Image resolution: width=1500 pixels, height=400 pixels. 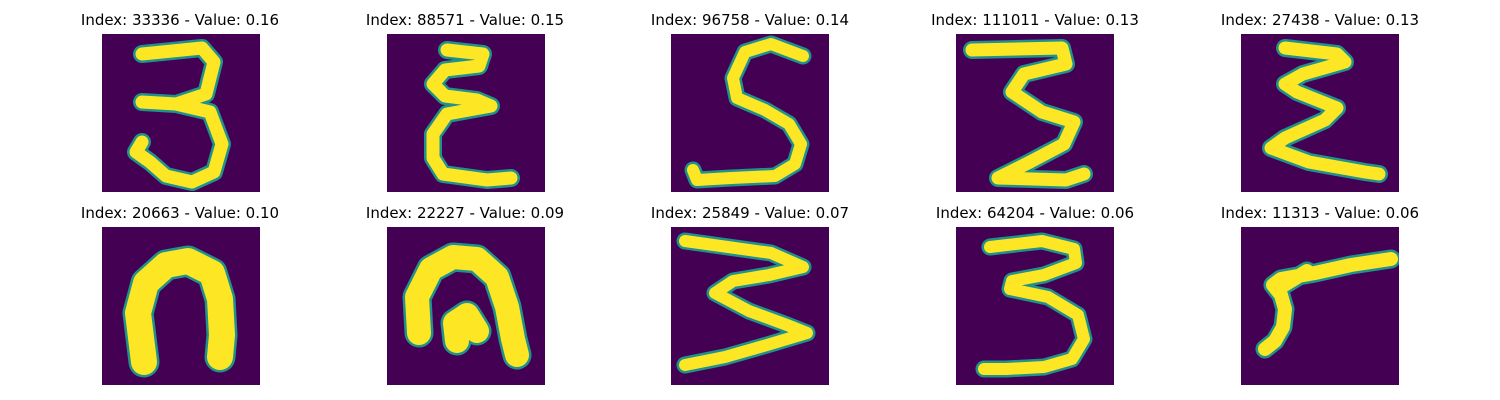 I want to click on image-background, so click(x=1320, y=306).